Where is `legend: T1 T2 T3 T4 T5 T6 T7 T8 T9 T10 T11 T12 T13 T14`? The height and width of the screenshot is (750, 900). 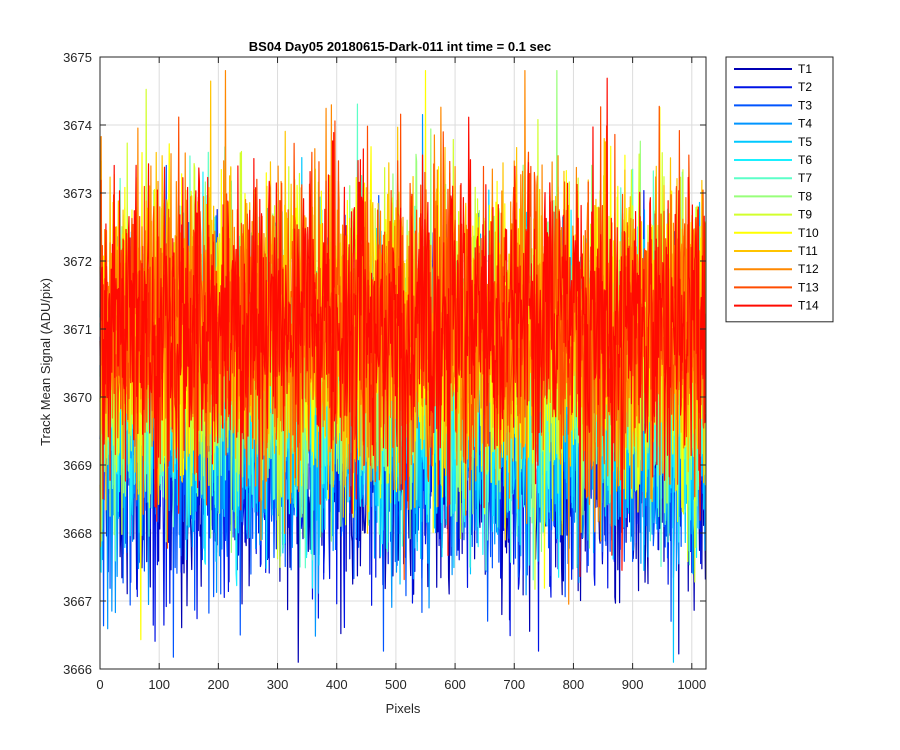
legend: T1 T2 T3 T4 T5 T6 T7 T8 T9 T10 T11 T12 T13 T14 is located at coordinates (779, 189).